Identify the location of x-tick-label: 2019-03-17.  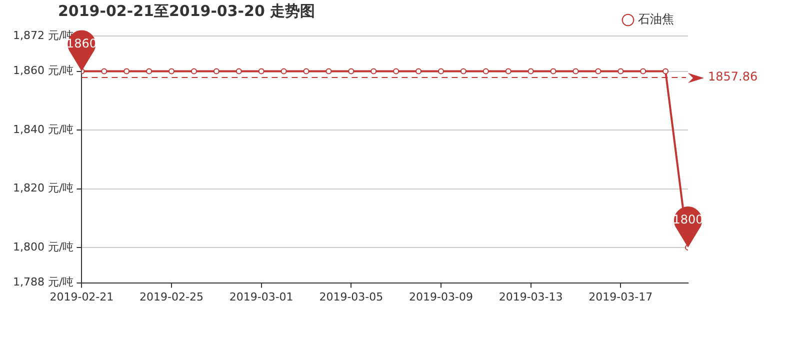
(620, 297).